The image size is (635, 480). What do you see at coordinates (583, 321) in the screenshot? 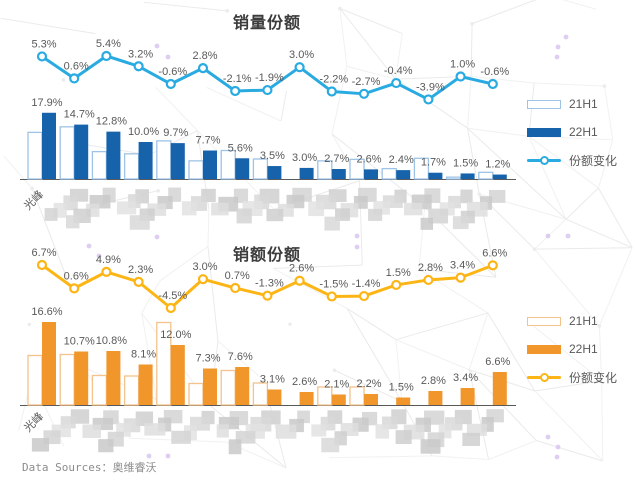
I see `legend-label-21h1: 21H1` at bounding box center [583, 321].